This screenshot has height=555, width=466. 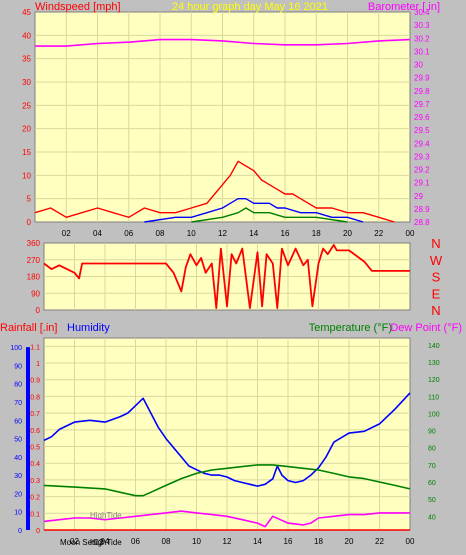 I want to click on rainfall-tick-label: 0.1, so click(x=35, y=514).